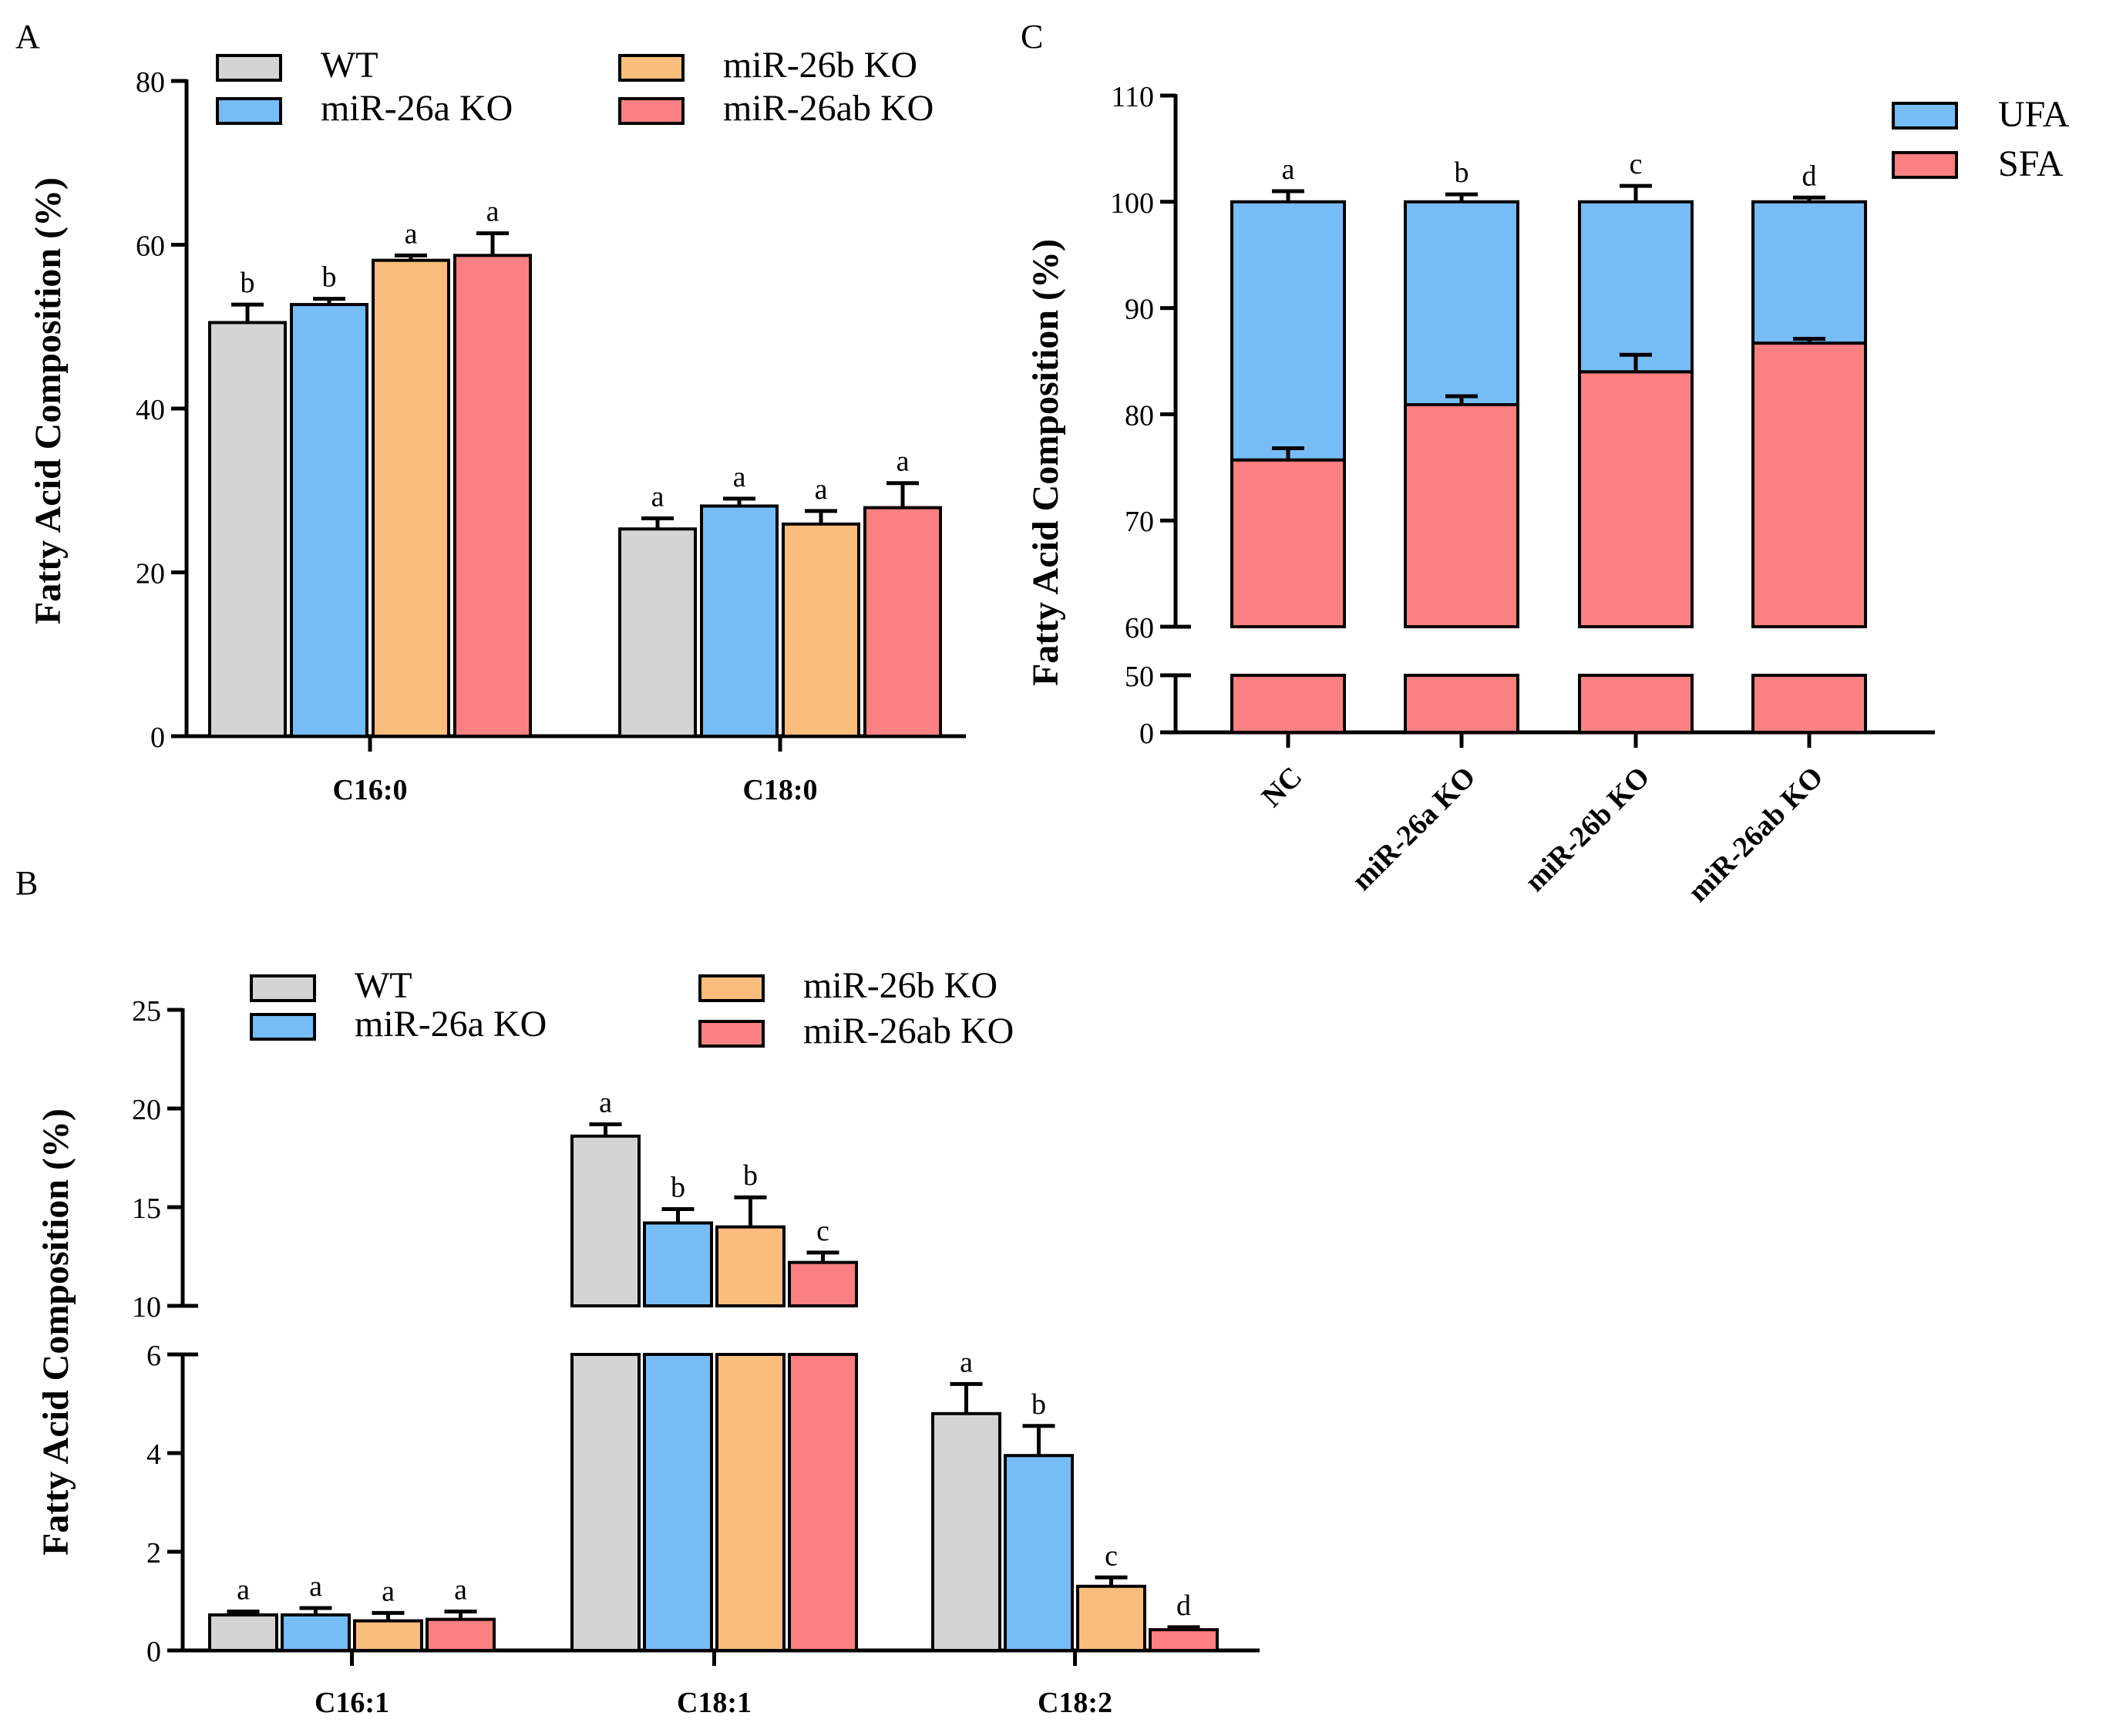 This screenshot has height=1736, width=2106. I want to click on bar-c16-0-mir-26ab-ko, so click(492, 496).